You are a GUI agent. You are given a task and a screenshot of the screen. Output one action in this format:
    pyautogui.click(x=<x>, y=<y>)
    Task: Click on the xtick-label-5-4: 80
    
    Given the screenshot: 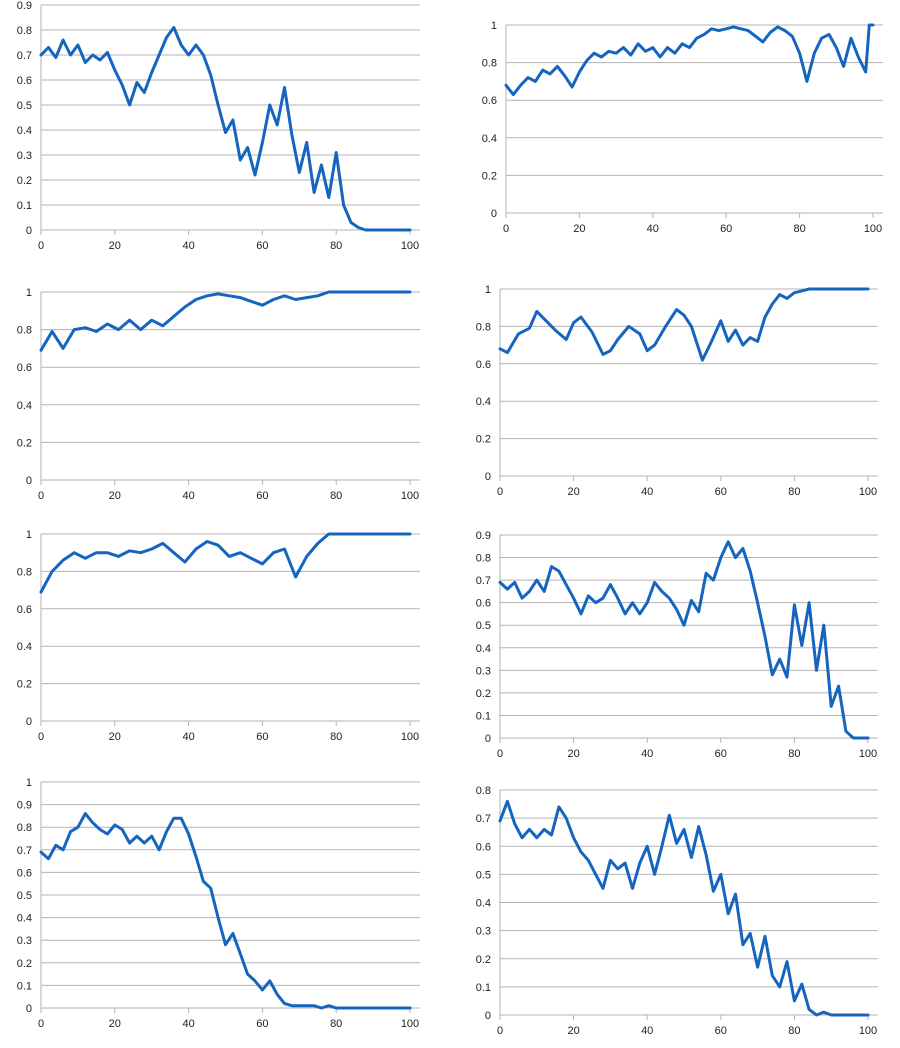 What is the action you would take?
    pyautogui.click(x=336, y=737)
    